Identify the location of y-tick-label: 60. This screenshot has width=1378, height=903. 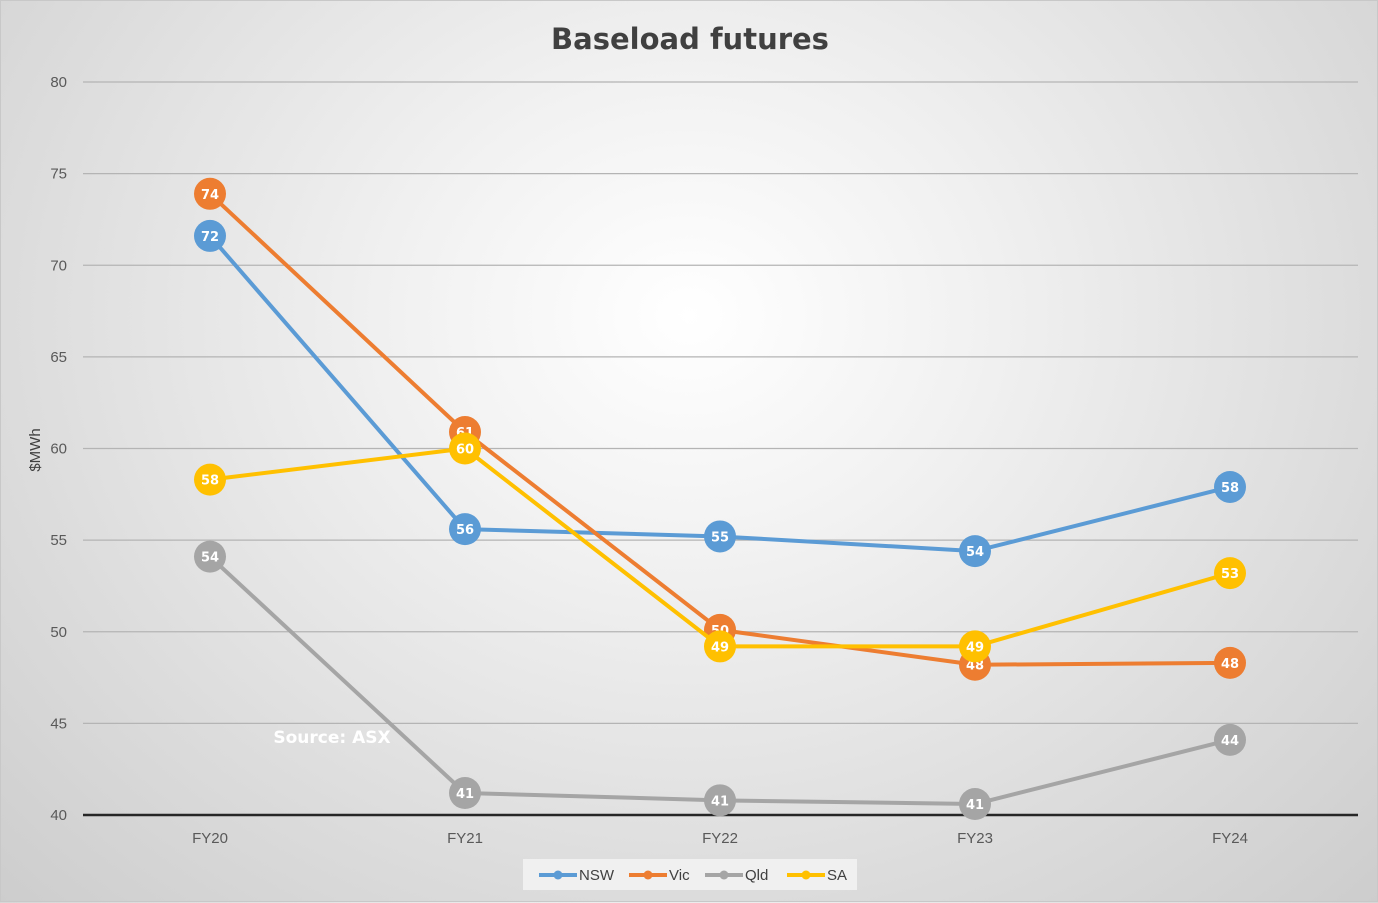
(58, 449).